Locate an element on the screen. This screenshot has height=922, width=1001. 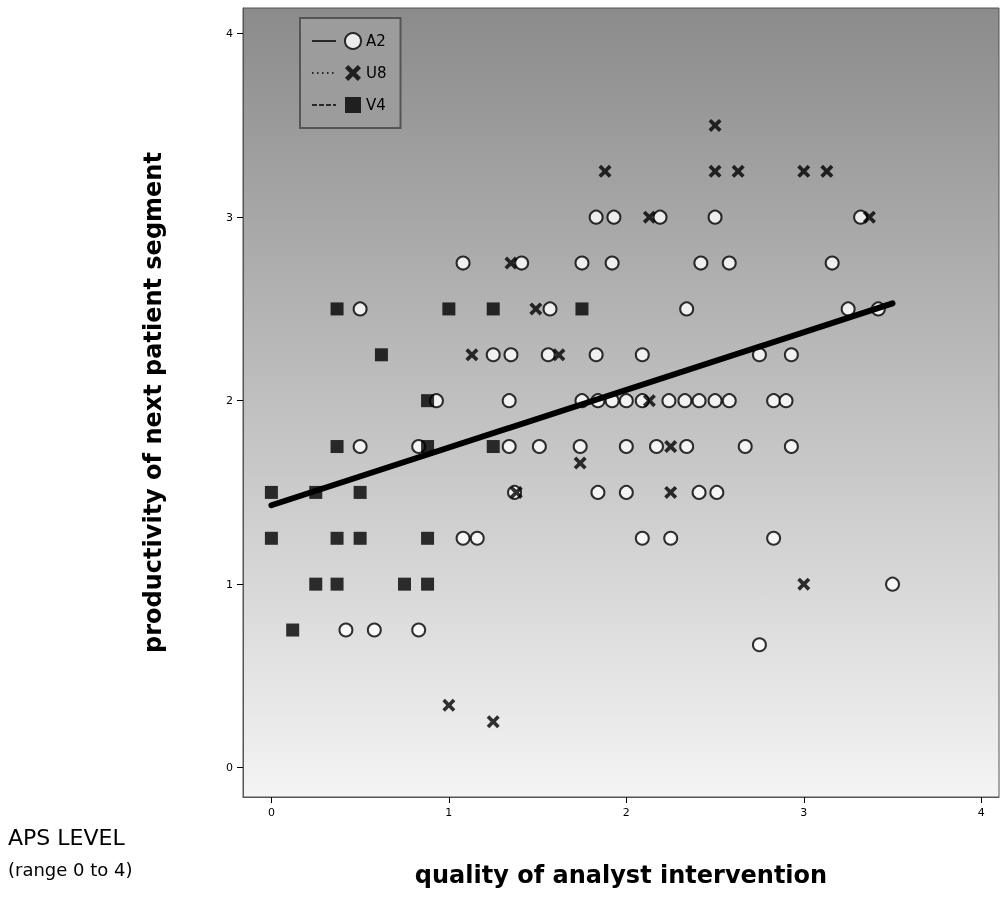
y-tick-label: 3 is located at coordinates (229, 217).